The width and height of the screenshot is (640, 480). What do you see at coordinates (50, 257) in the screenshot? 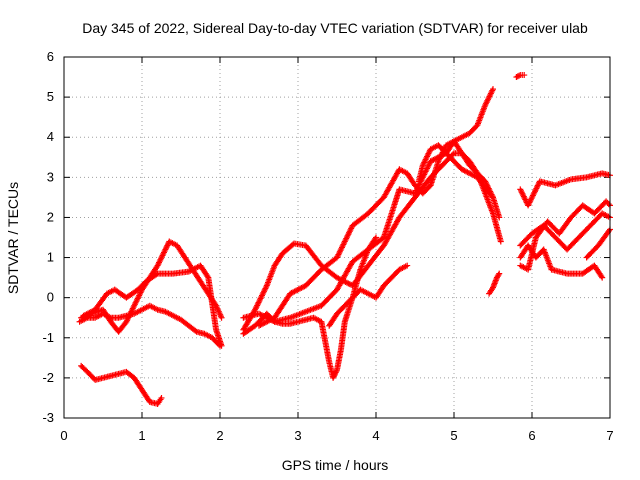
I see `y-tick-label: 1` at bounding box center [50, 257].